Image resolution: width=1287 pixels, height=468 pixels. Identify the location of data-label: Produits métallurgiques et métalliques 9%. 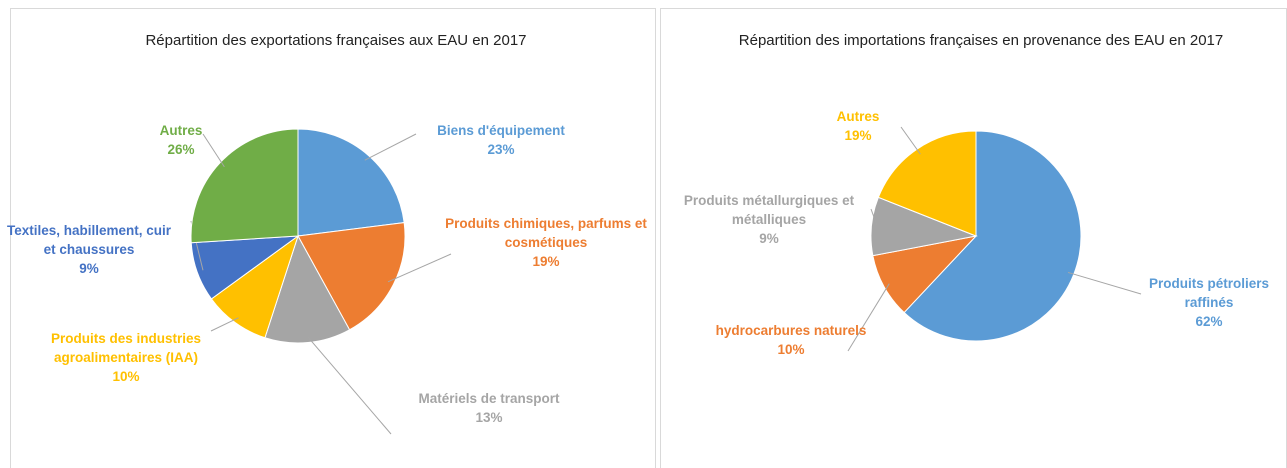
(769, 219).